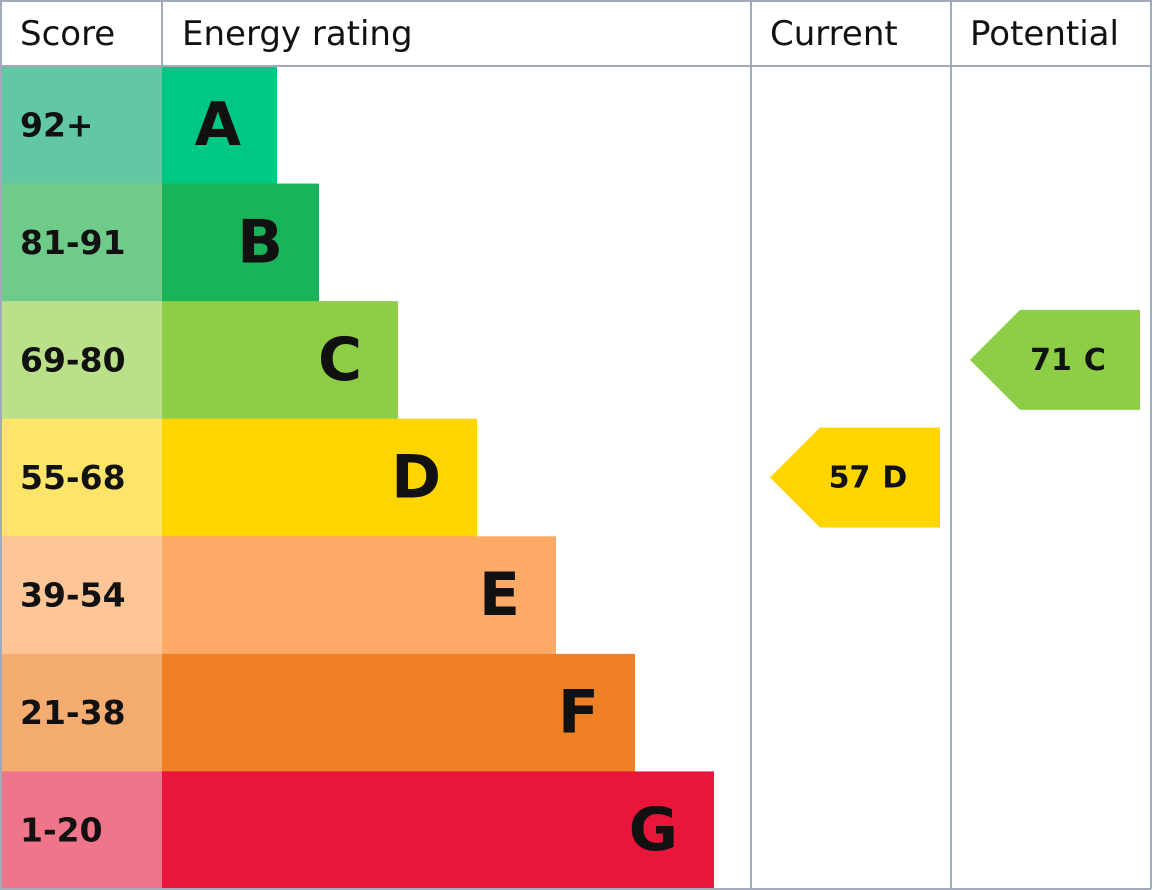 The image size is (1152, 890). I want to click on current-label: 57 D, so click(868, 477).